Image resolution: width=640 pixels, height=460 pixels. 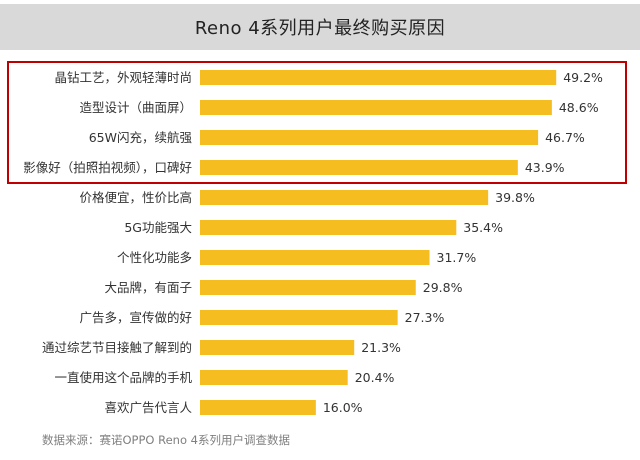 I want to click on category-label: 一直使用这个品牌的手机, so click(x=123, y=377).